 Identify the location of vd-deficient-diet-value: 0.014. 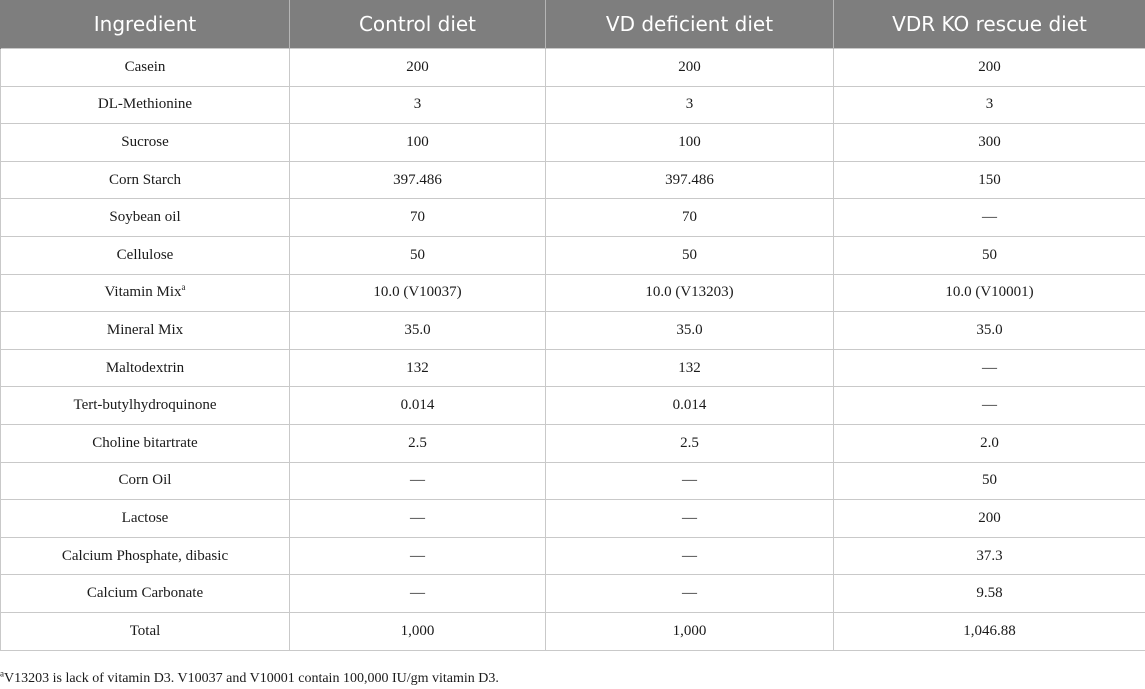
(689, 405).